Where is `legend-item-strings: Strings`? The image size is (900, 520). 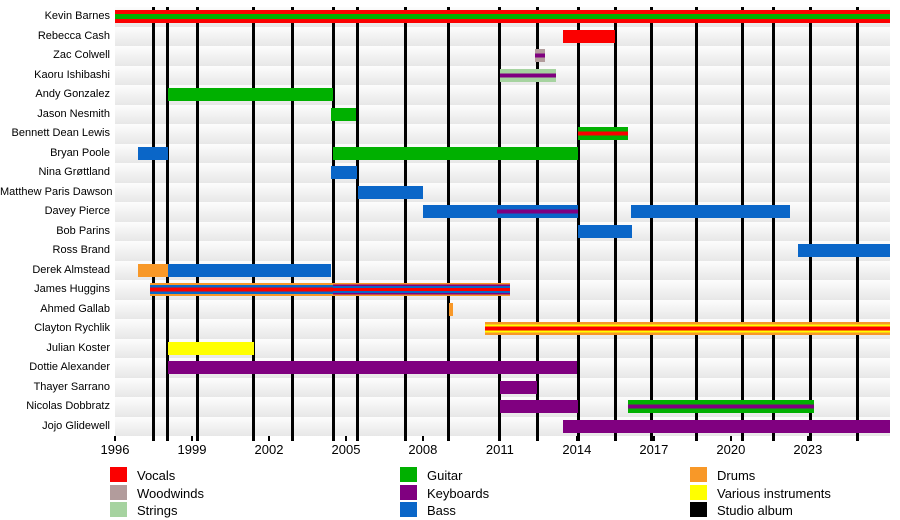 legend-item-strings: Strings is located at coordinates (210, 510).